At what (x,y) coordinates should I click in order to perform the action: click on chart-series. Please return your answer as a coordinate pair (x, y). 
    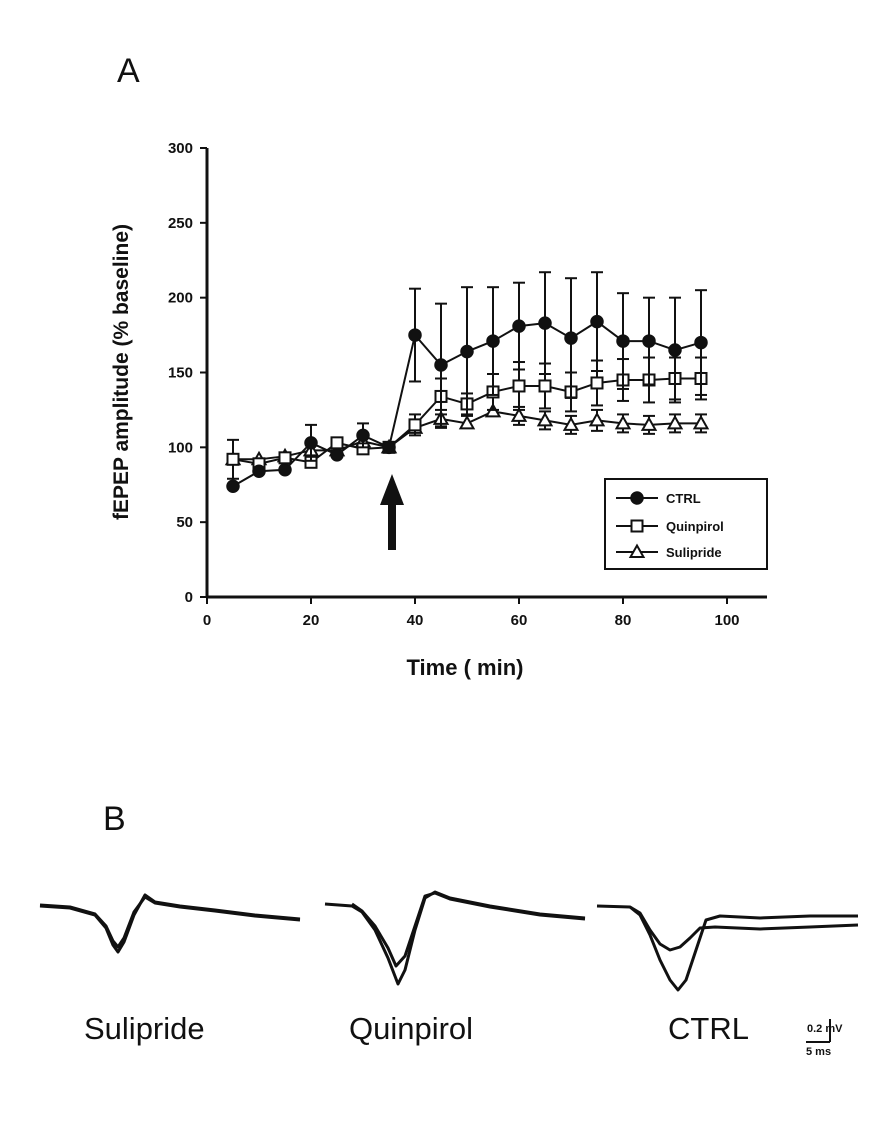
    Looking at the image, I should click on (467, 382).